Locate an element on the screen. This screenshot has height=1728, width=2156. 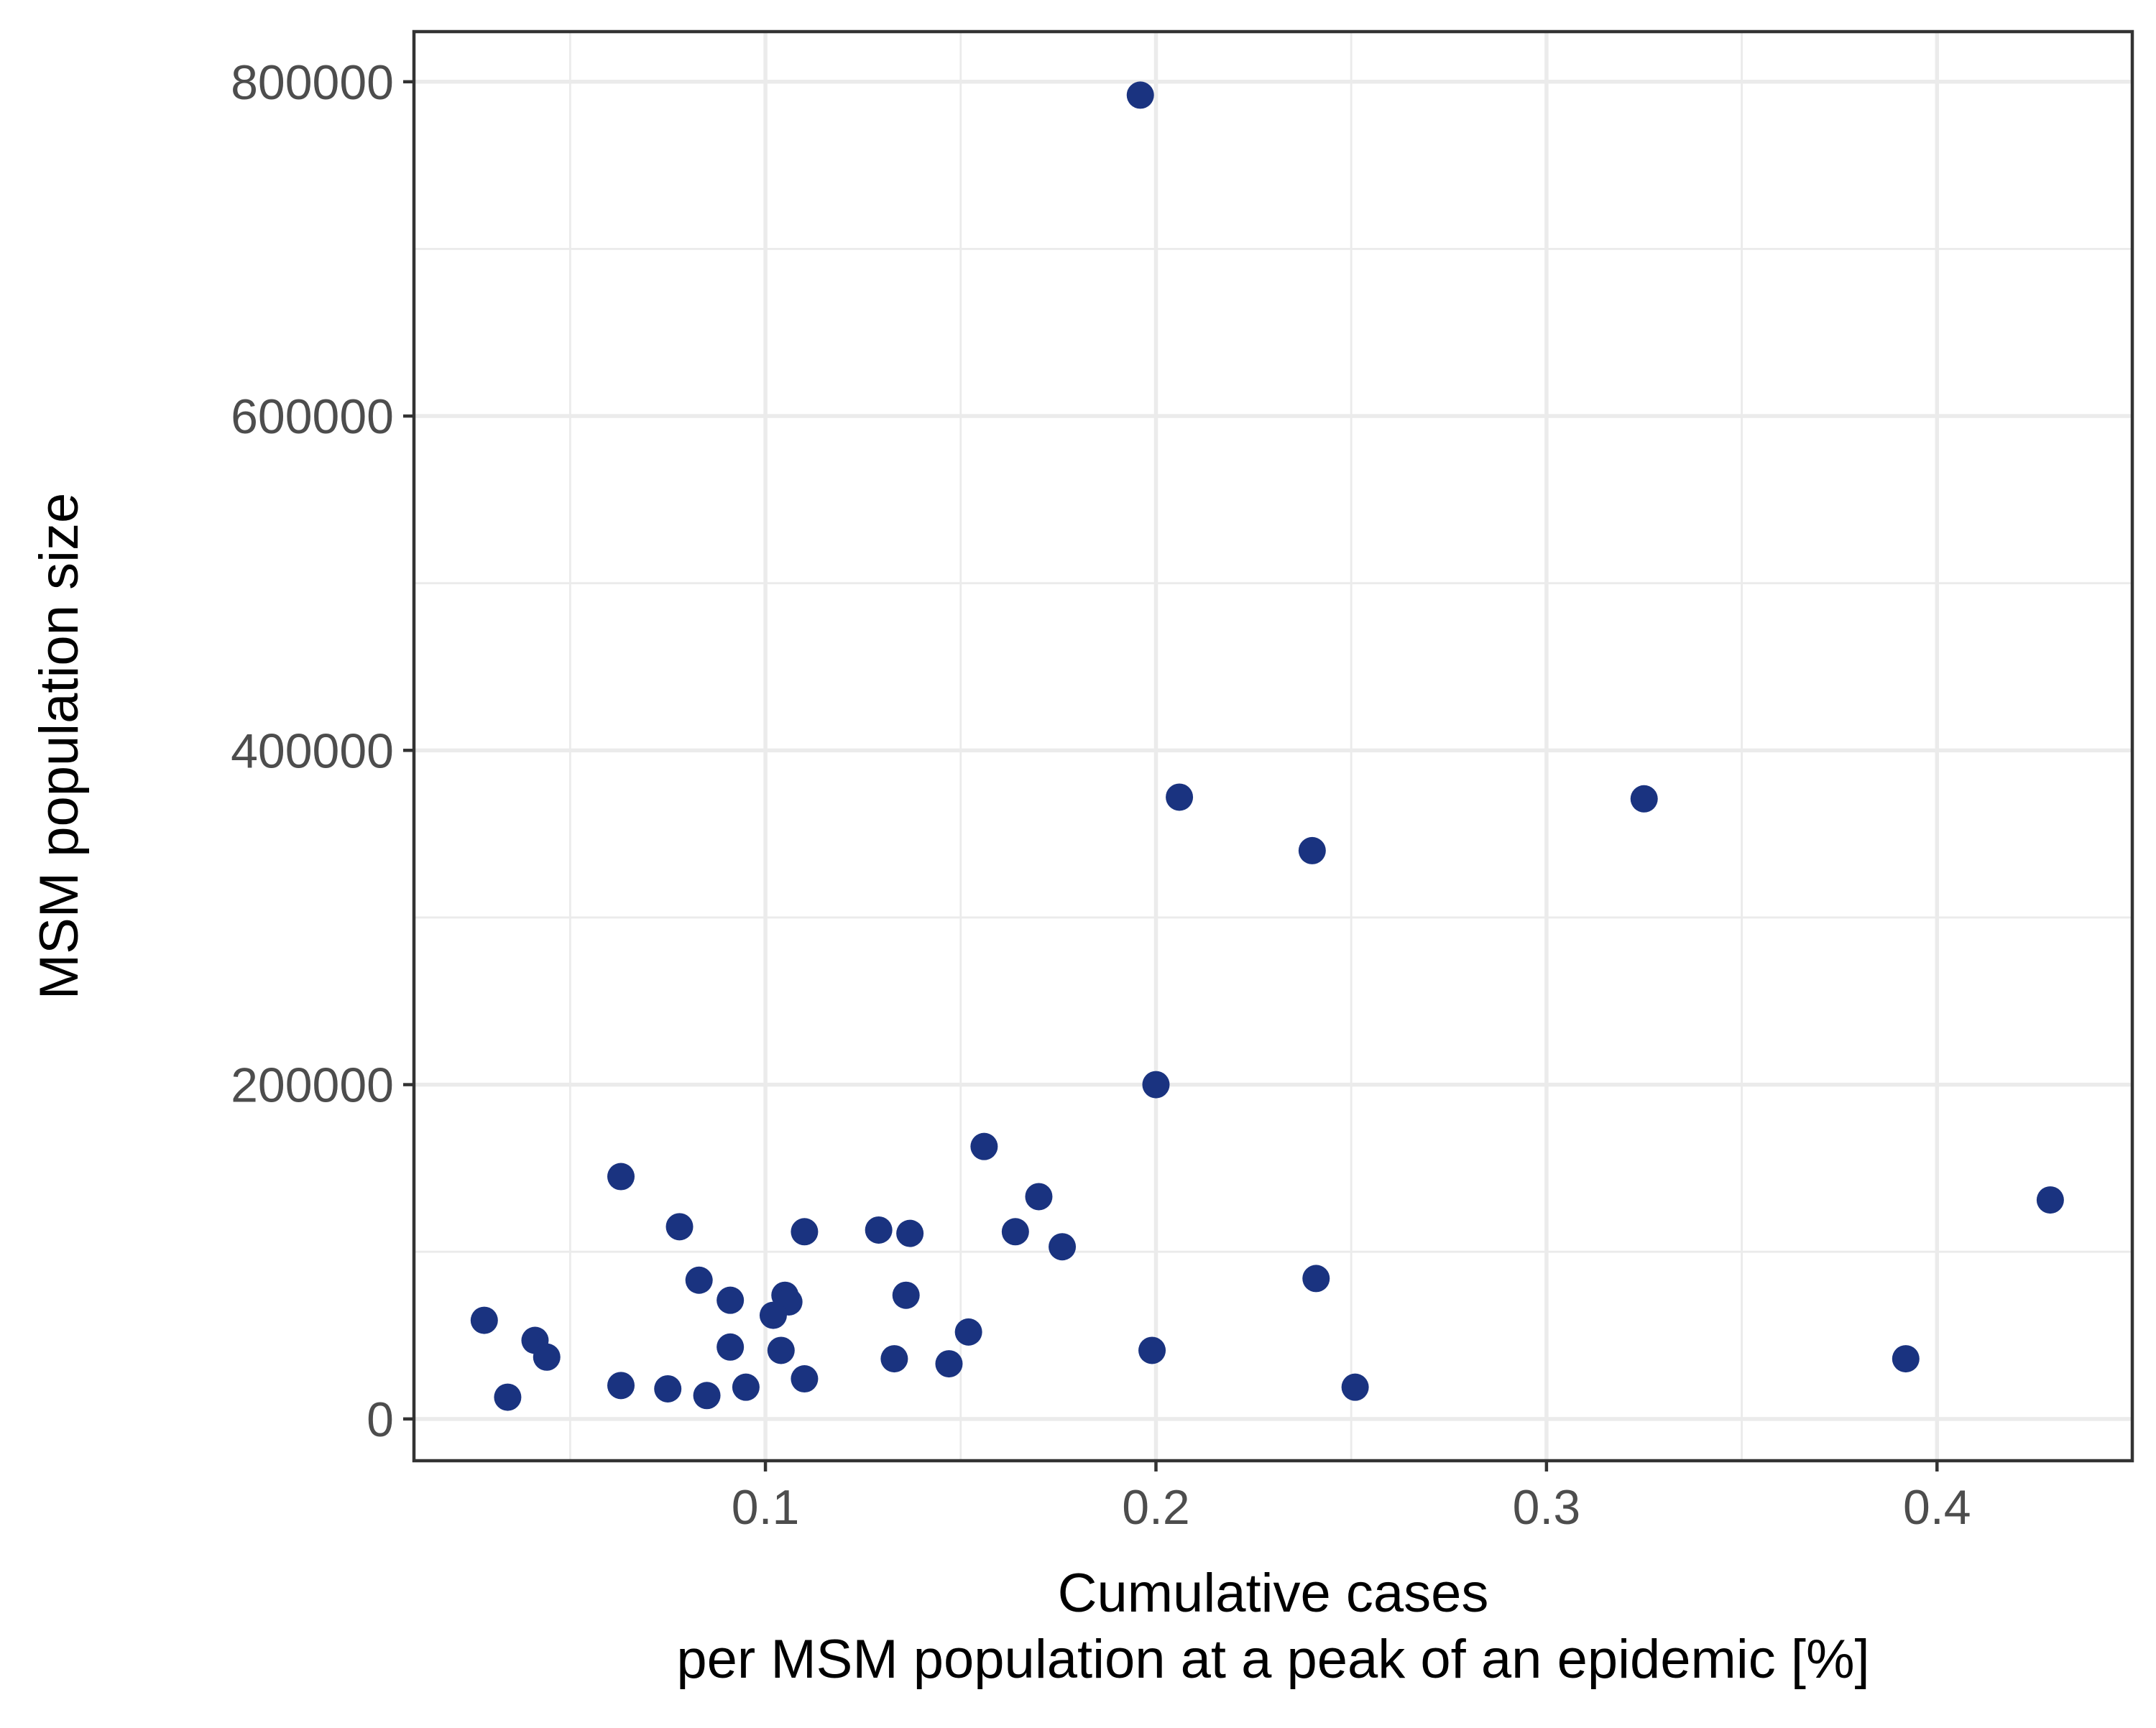
x-tick-label: 0.3 is located at coordinates (1547, 1507).